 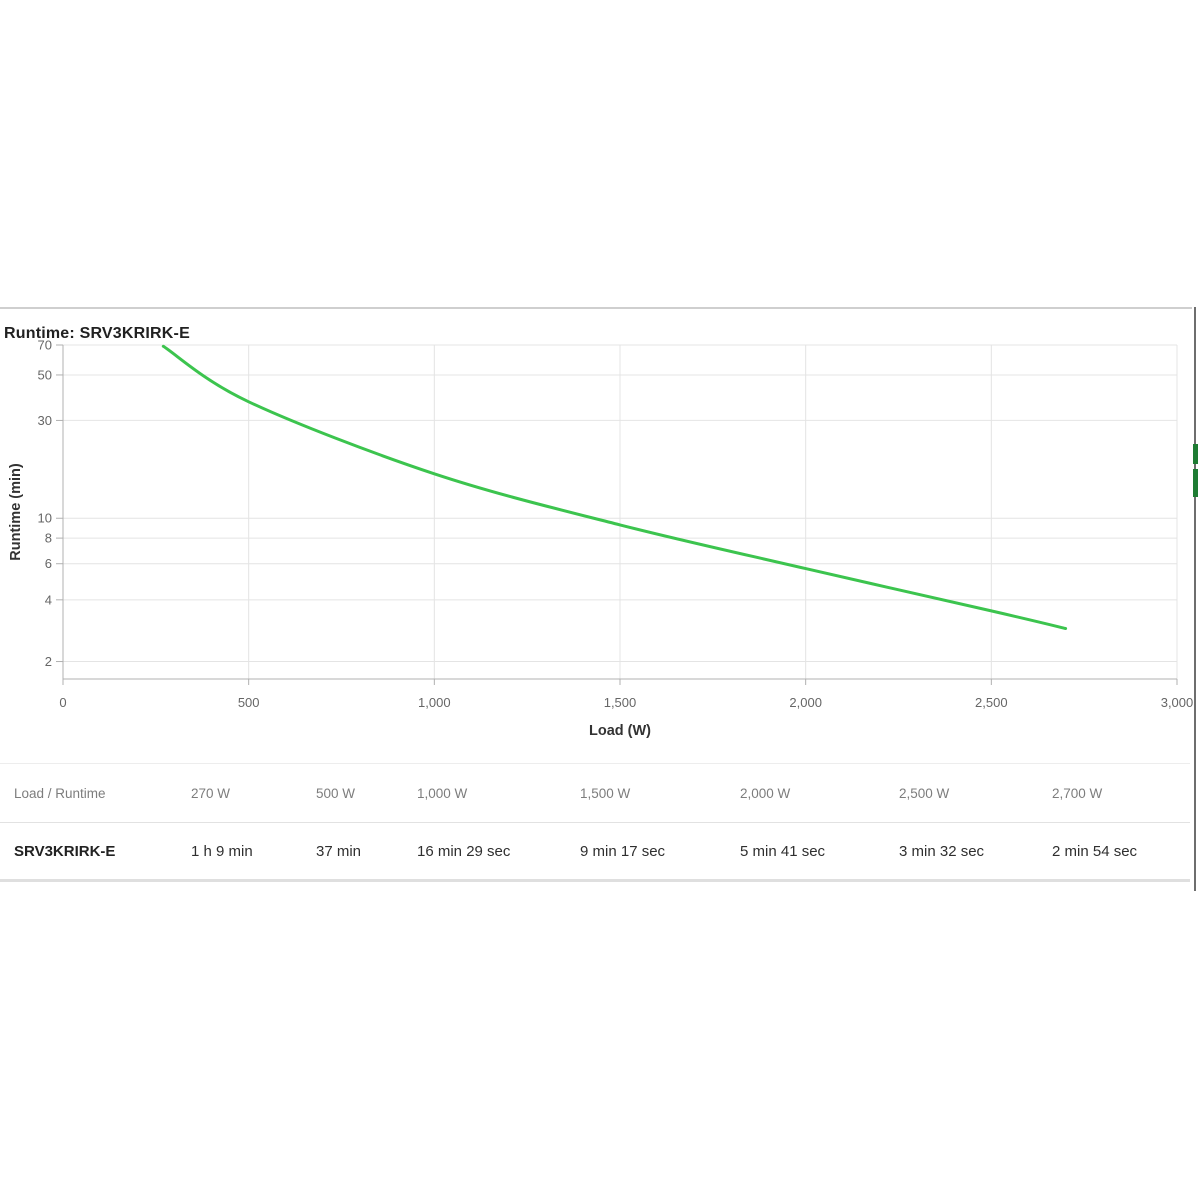 I want to click on table-row-label: SRV3KRIRK-E, so click(x=65, y=851).